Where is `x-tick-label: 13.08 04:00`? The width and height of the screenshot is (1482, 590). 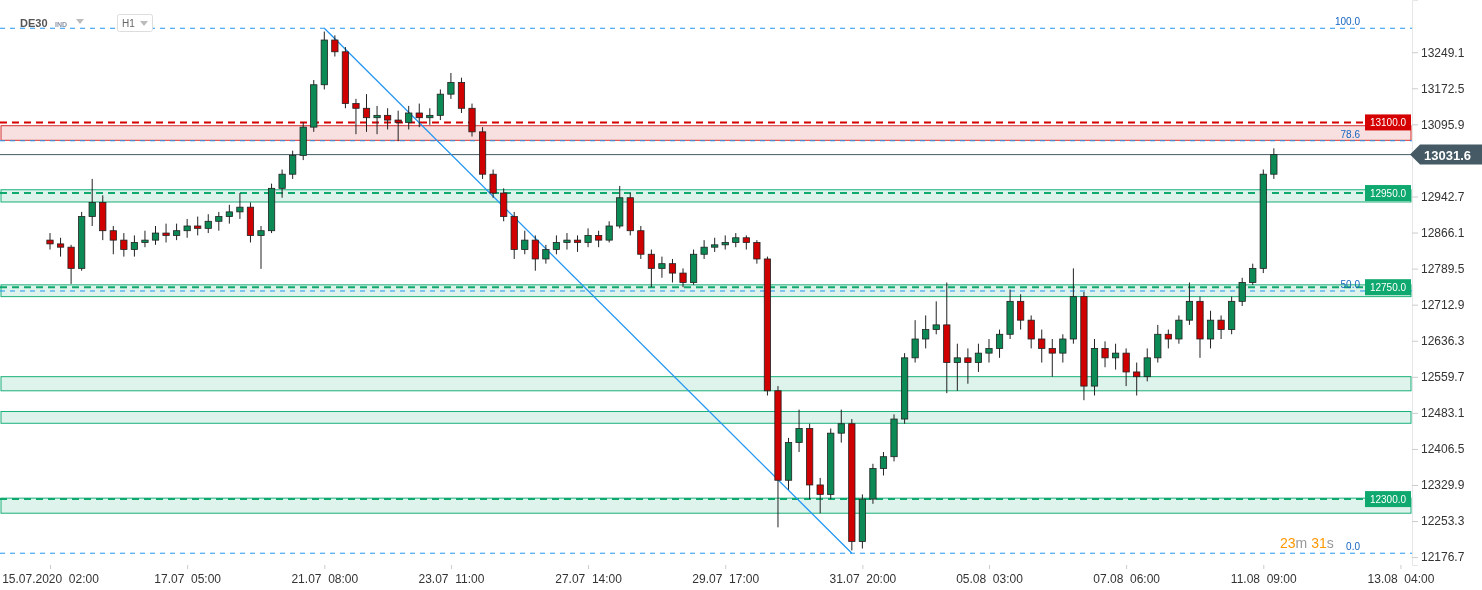 x-tick-label: 13.08 04:00 is located at coordinates (1401, 578).